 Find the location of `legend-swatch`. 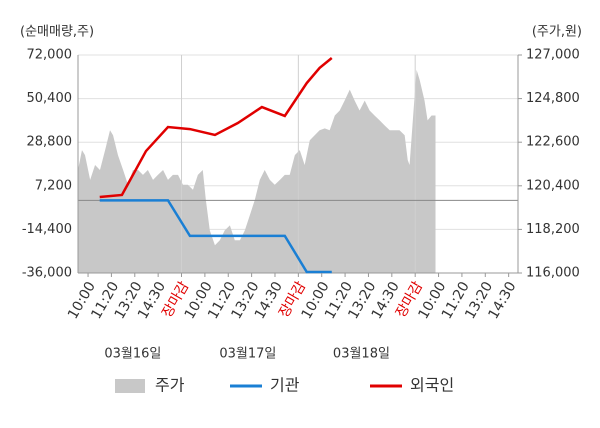

legend-swatch is located at coordinates (130, 386).